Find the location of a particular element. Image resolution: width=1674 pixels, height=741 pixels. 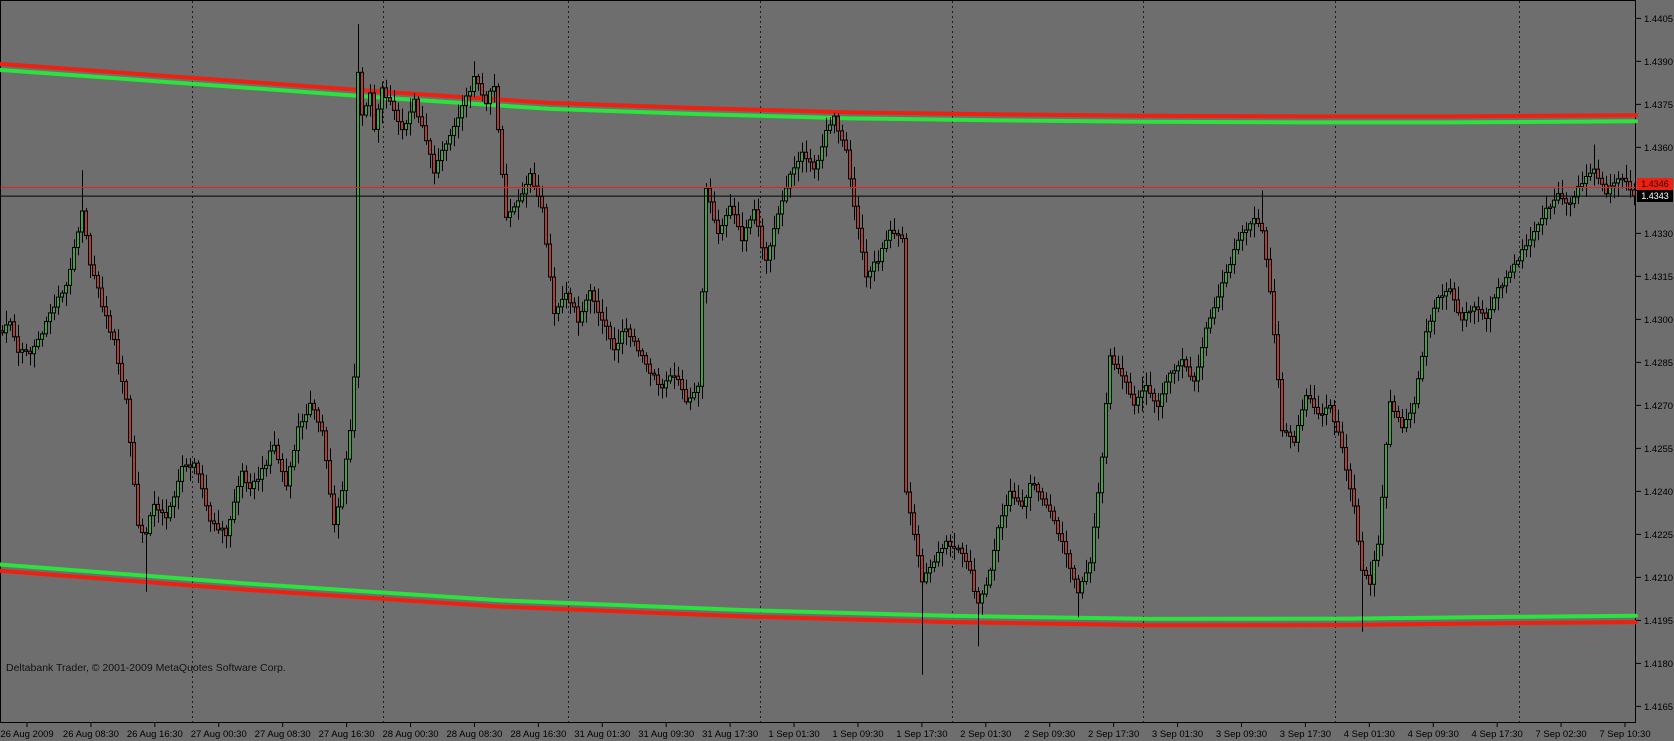

time-tick-label: 27 Aug 08:30 is located at coordinates (283, 734).